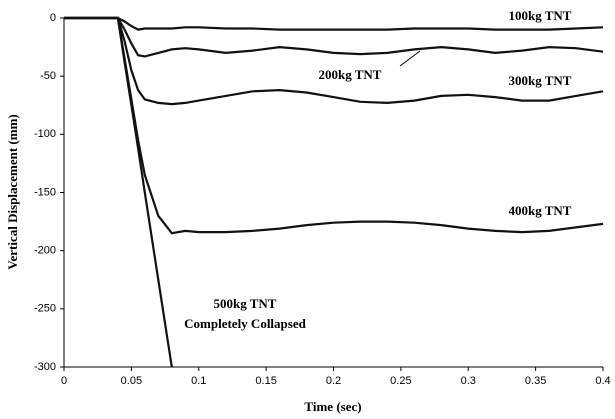 Image resolution: width=615 pixels, height=419 pixels. What do you see at coordinates (45, 309) in the screenshot?
I see `y-tick-label: -250` at bounding box center [45, 309].